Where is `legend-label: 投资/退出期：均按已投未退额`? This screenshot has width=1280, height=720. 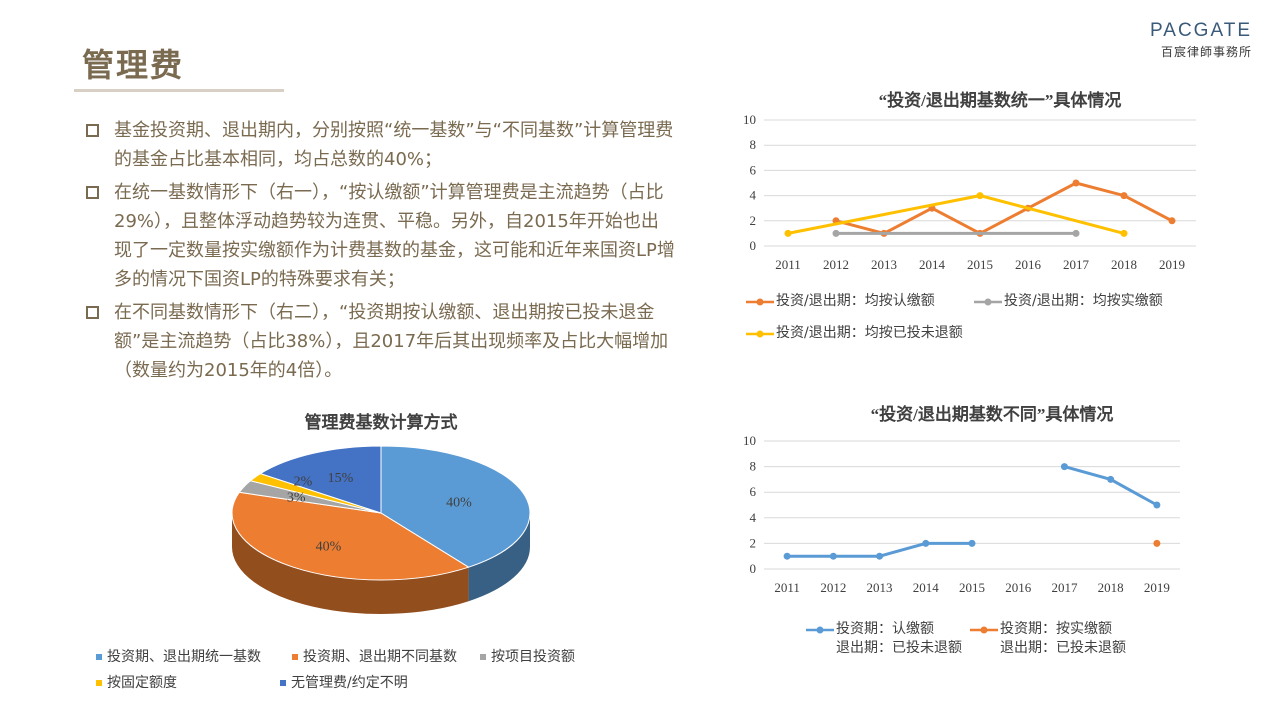
legend-label: 投资/退出期：均按已投未退额 is located at coordinates (869, 333).